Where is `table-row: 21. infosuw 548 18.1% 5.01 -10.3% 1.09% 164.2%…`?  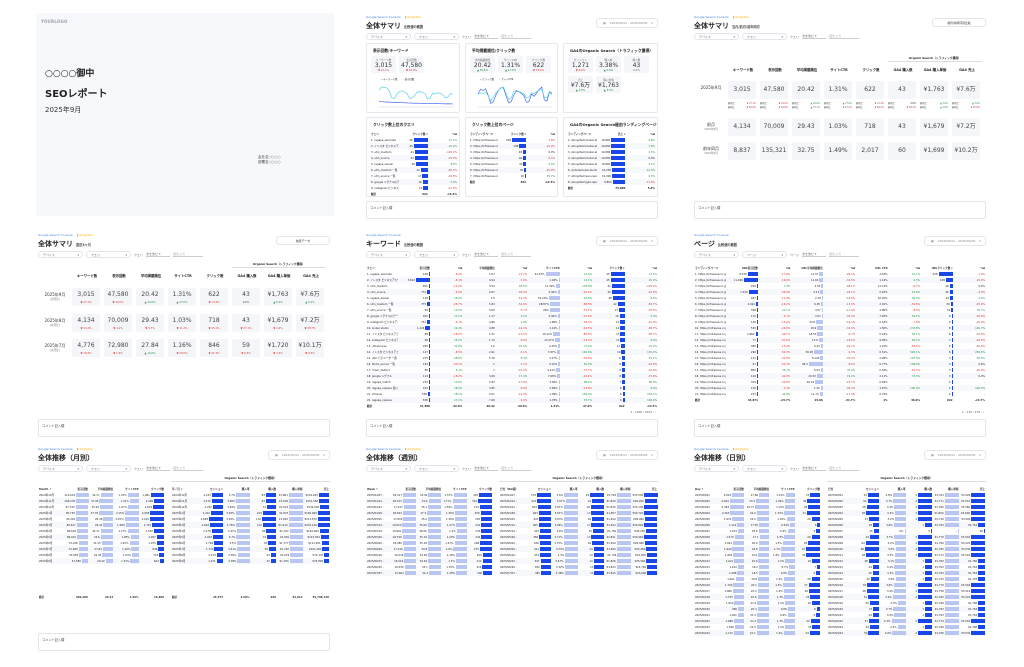
table-row: 21. infosuw 548 18.1% 5.01 -10.3% 1.09% 164.2%… is located at coordinates (512, 394).